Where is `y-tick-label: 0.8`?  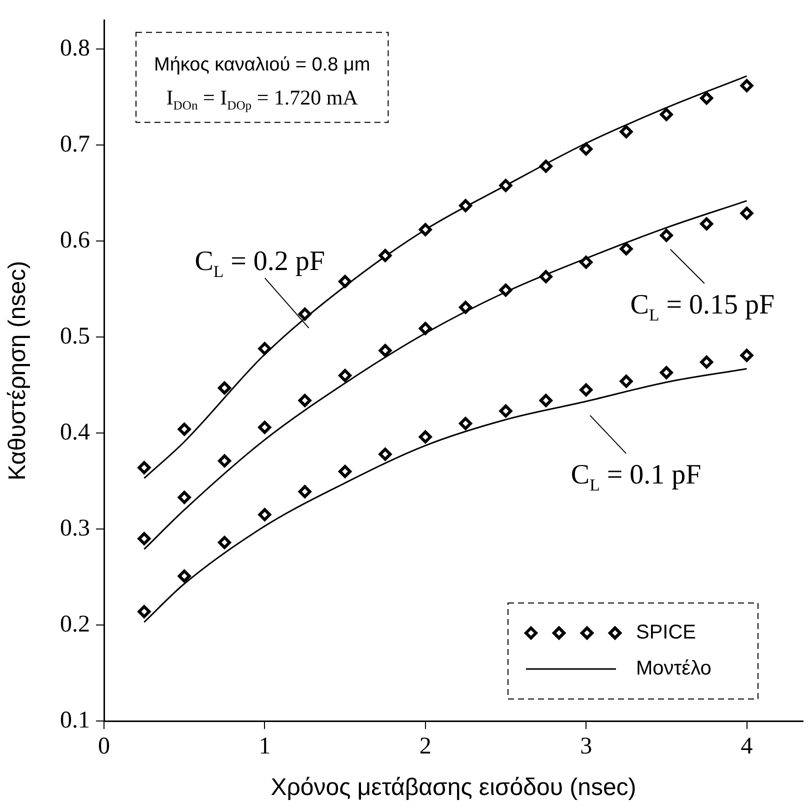
y-tick-label: 0.8 is located at coordinates (75, 48).